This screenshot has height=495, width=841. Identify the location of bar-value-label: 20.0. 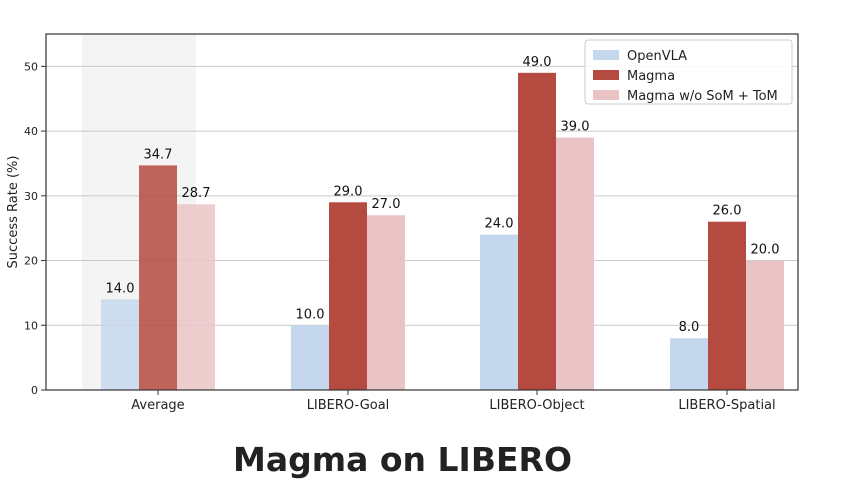
(765, 250).